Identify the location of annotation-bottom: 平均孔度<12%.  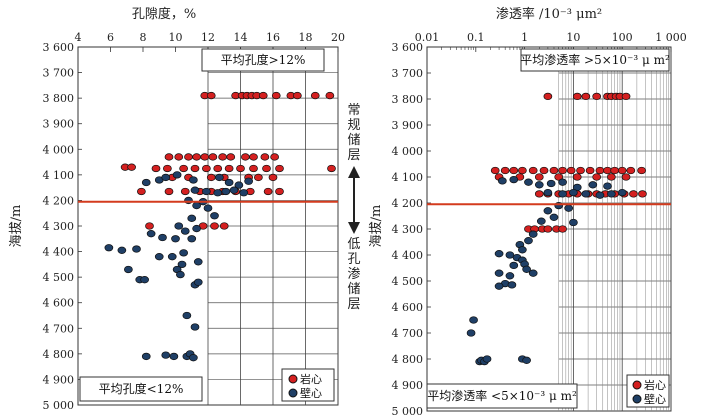
(141, 388).